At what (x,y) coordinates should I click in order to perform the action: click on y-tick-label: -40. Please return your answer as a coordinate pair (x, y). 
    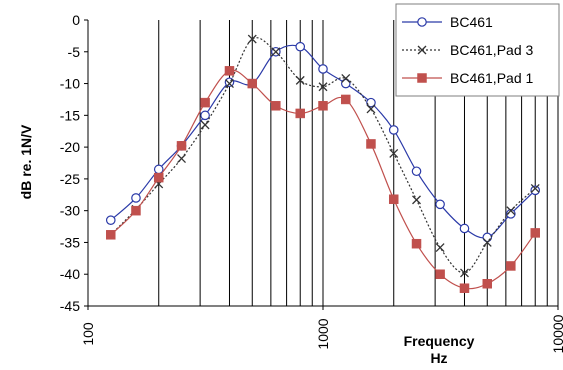
    Looking at the image, I should click on (70, 274).